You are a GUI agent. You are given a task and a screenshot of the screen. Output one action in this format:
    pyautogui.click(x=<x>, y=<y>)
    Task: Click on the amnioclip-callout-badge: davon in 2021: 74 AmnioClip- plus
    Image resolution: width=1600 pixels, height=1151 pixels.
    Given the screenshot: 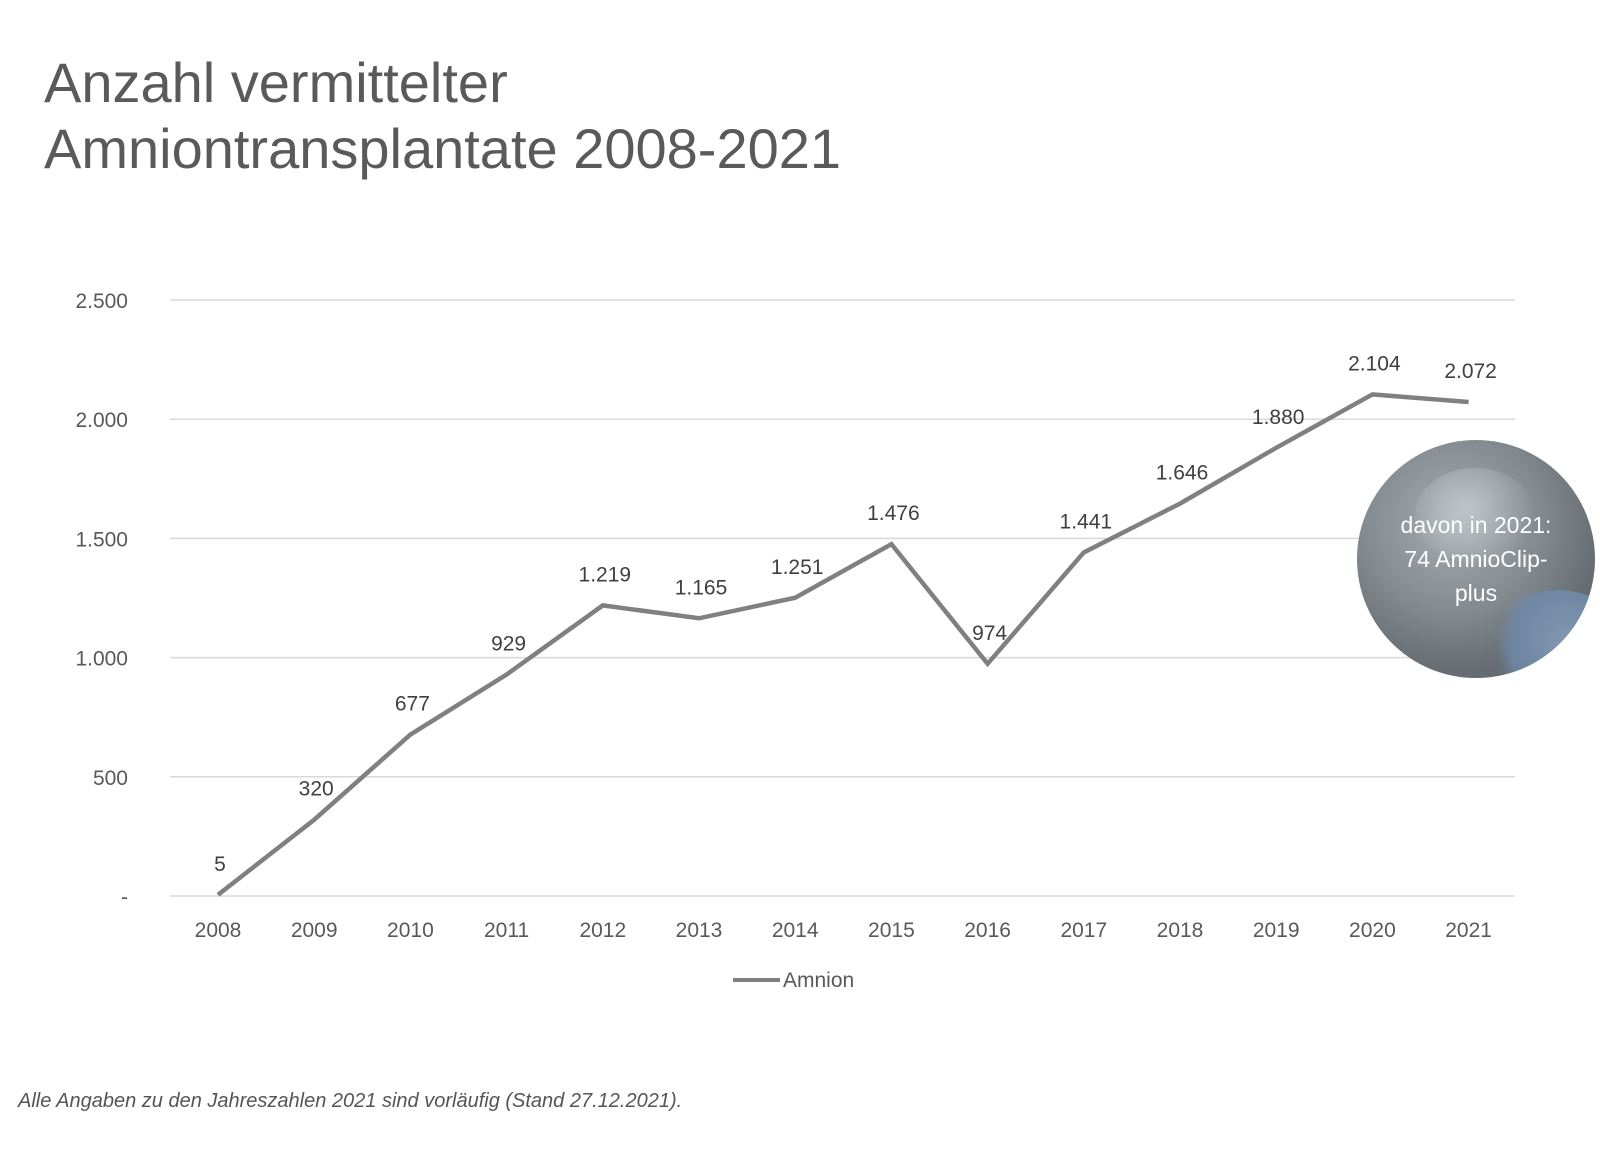 What is the action you would take?
    pyautogui.click(x=1476, y=559)
    